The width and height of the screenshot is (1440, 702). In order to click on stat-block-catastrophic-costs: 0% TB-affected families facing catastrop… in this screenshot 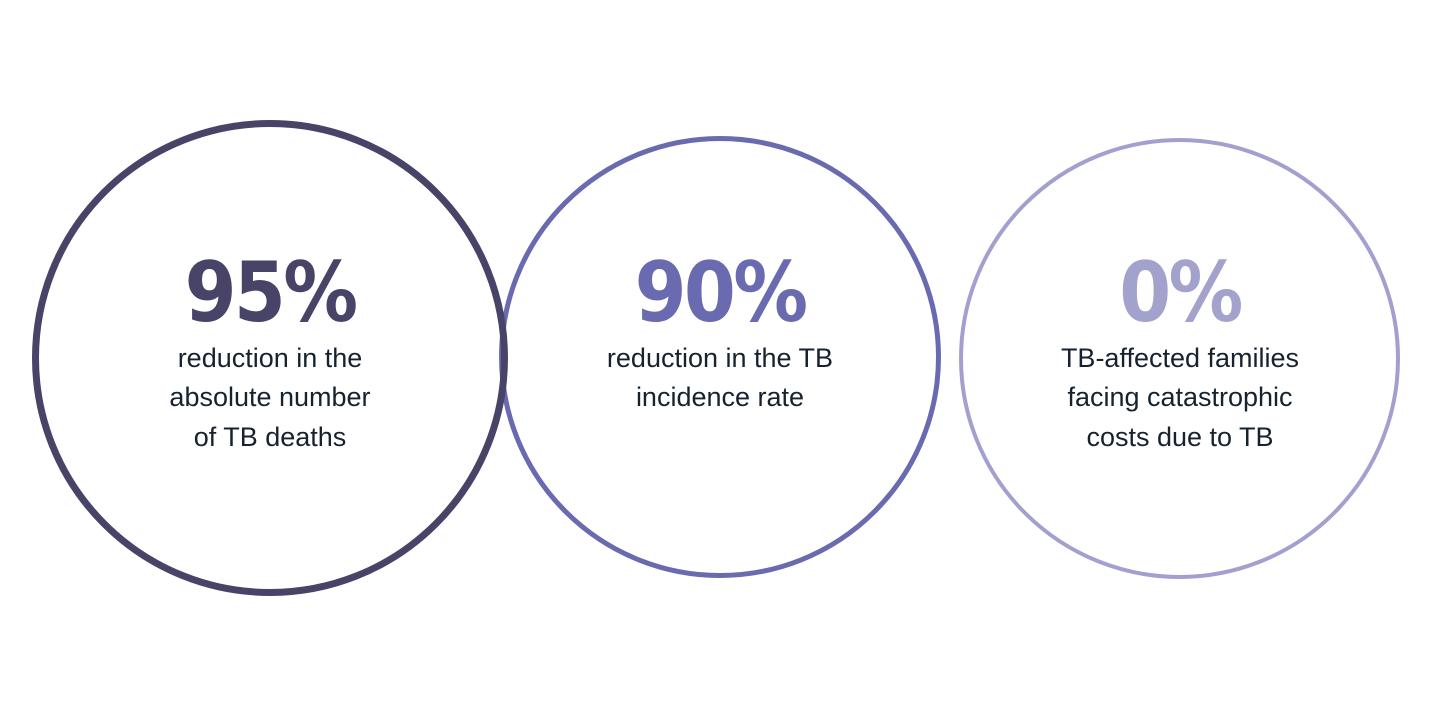, I will do `click(1180, 350)`.